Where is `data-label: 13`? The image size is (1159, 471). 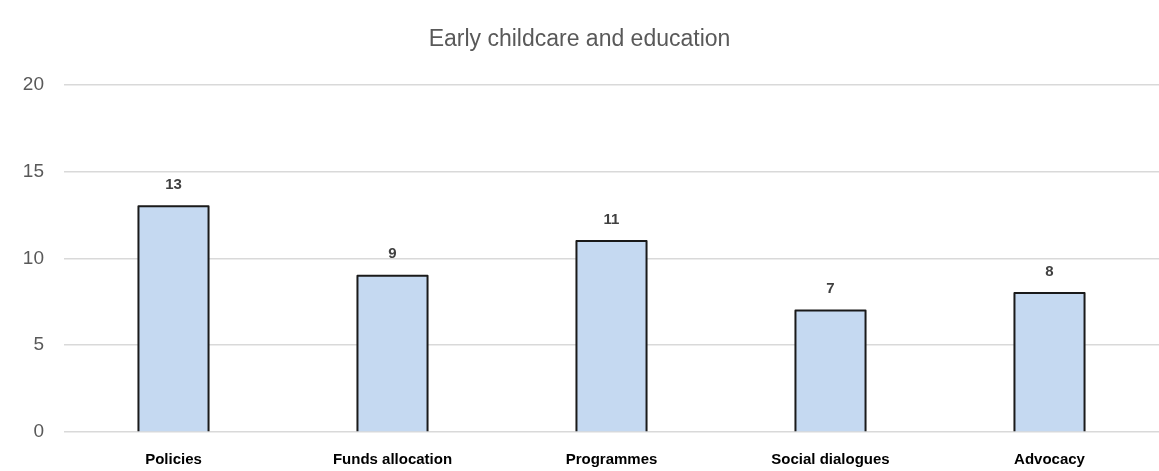
data-label: 13 is located at coordinates (173, 183).